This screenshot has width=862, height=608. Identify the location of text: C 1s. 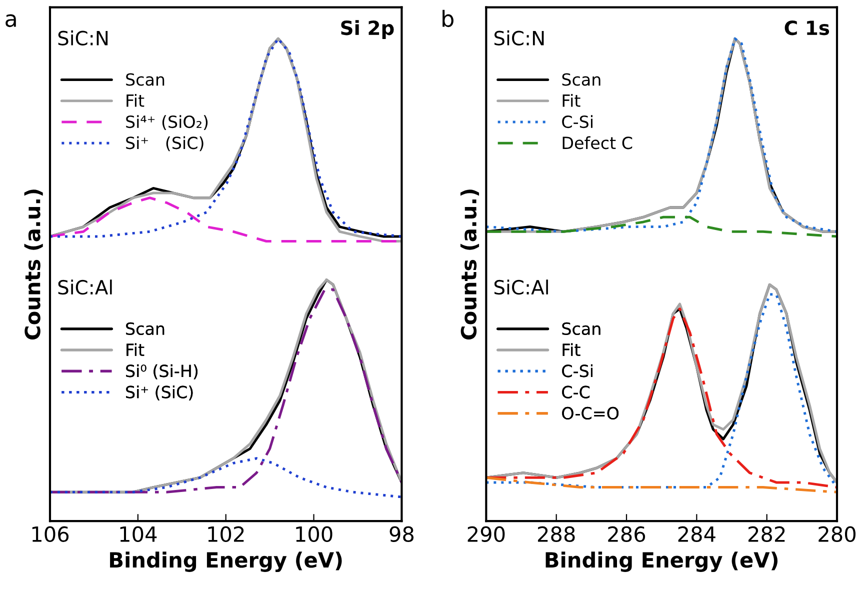
(807, 28).